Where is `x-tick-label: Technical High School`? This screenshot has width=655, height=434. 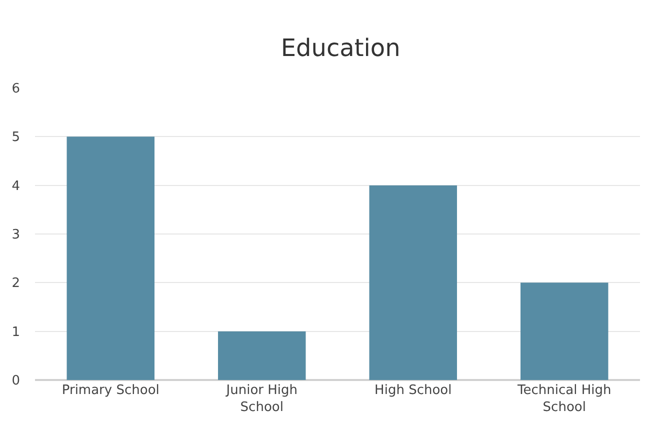 x-tick-label: Technical High School is located at coordinates (564, 399).